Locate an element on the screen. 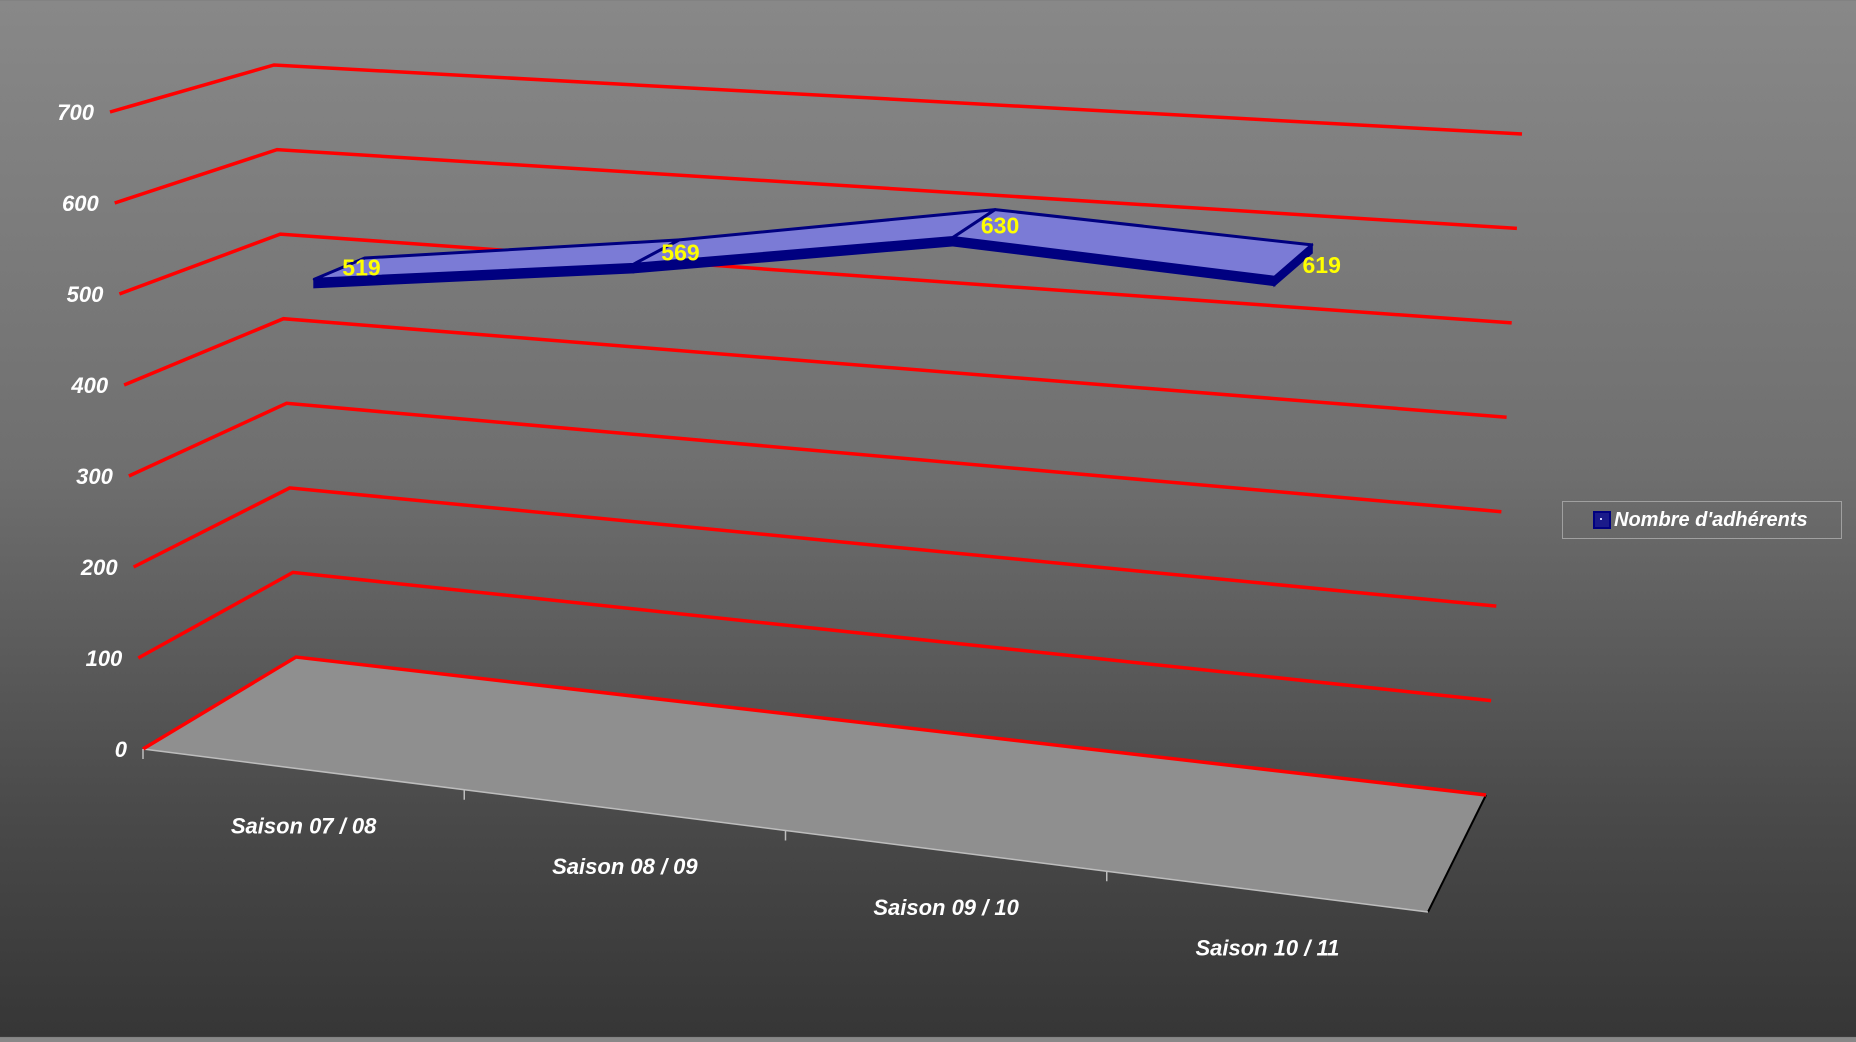  data-label: 619 is located at coordinates (1322, 265).